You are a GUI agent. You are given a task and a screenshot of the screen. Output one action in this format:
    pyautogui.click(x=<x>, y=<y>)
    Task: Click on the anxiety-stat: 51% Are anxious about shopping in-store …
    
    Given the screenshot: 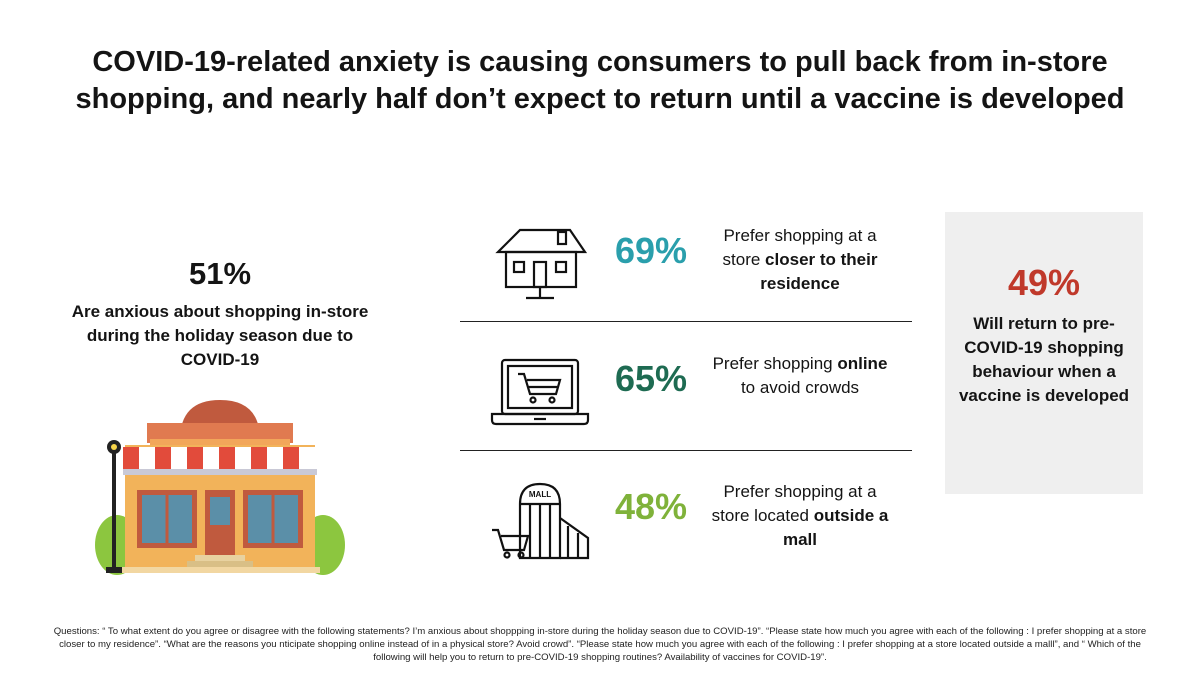 What is the action you would take?
    pyautogui.click(x=220, y=314)
    